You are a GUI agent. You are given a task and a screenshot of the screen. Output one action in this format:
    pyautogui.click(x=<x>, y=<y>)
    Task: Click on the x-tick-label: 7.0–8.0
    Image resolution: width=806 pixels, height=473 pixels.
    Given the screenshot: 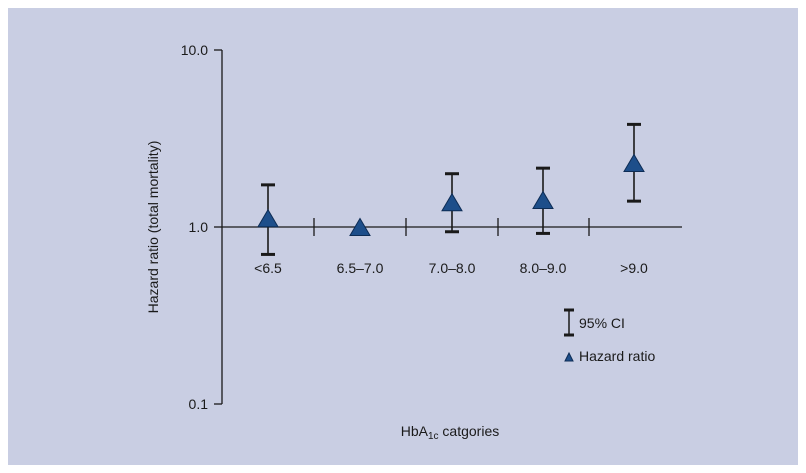 What is the action you would take?
    pyautogui.click(x=452, y=268)
    